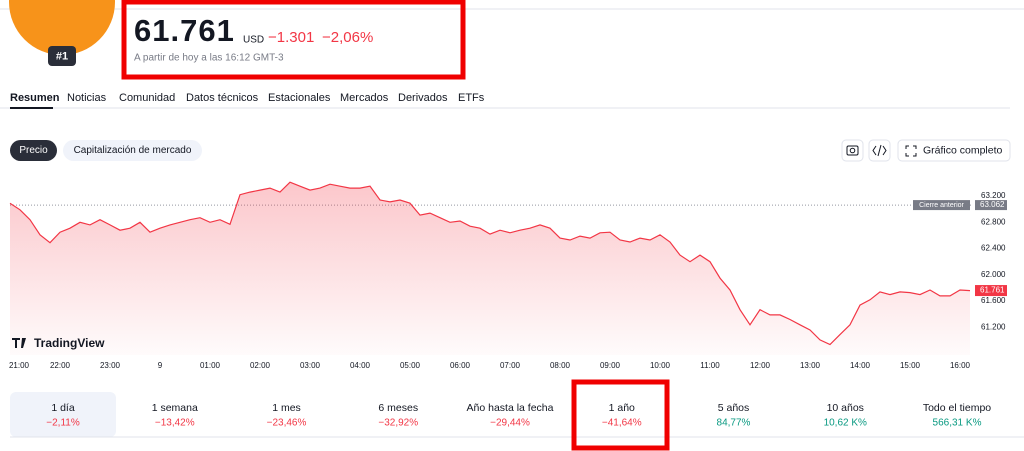  What do you see at coordinates (957, 408) in the screenshot?
I see `period-label: Todo el tiempo` at bounding box center [957, 408].